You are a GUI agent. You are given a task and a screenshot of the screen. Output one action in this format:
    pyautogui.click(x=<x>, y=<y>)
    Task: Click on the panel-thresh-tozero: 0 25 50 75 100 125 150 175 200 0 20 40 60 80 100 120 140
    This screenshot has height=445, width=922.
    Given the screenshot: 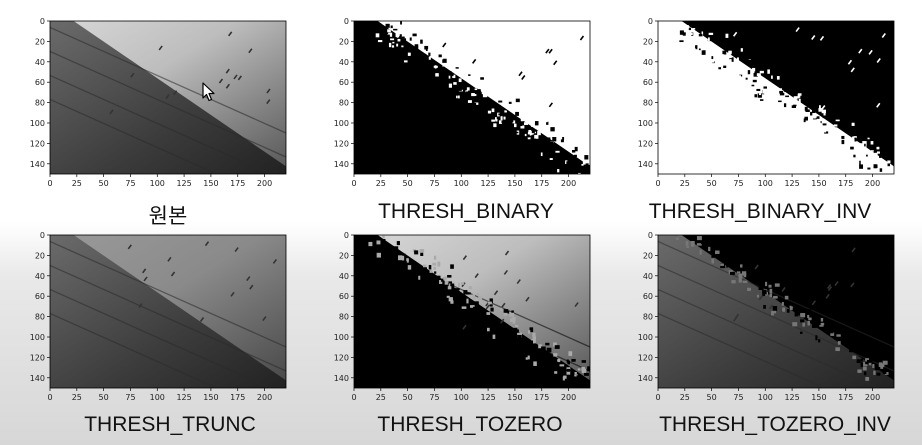 What is the action you would take?
    pyautogui.click(x=462, y=318)
    